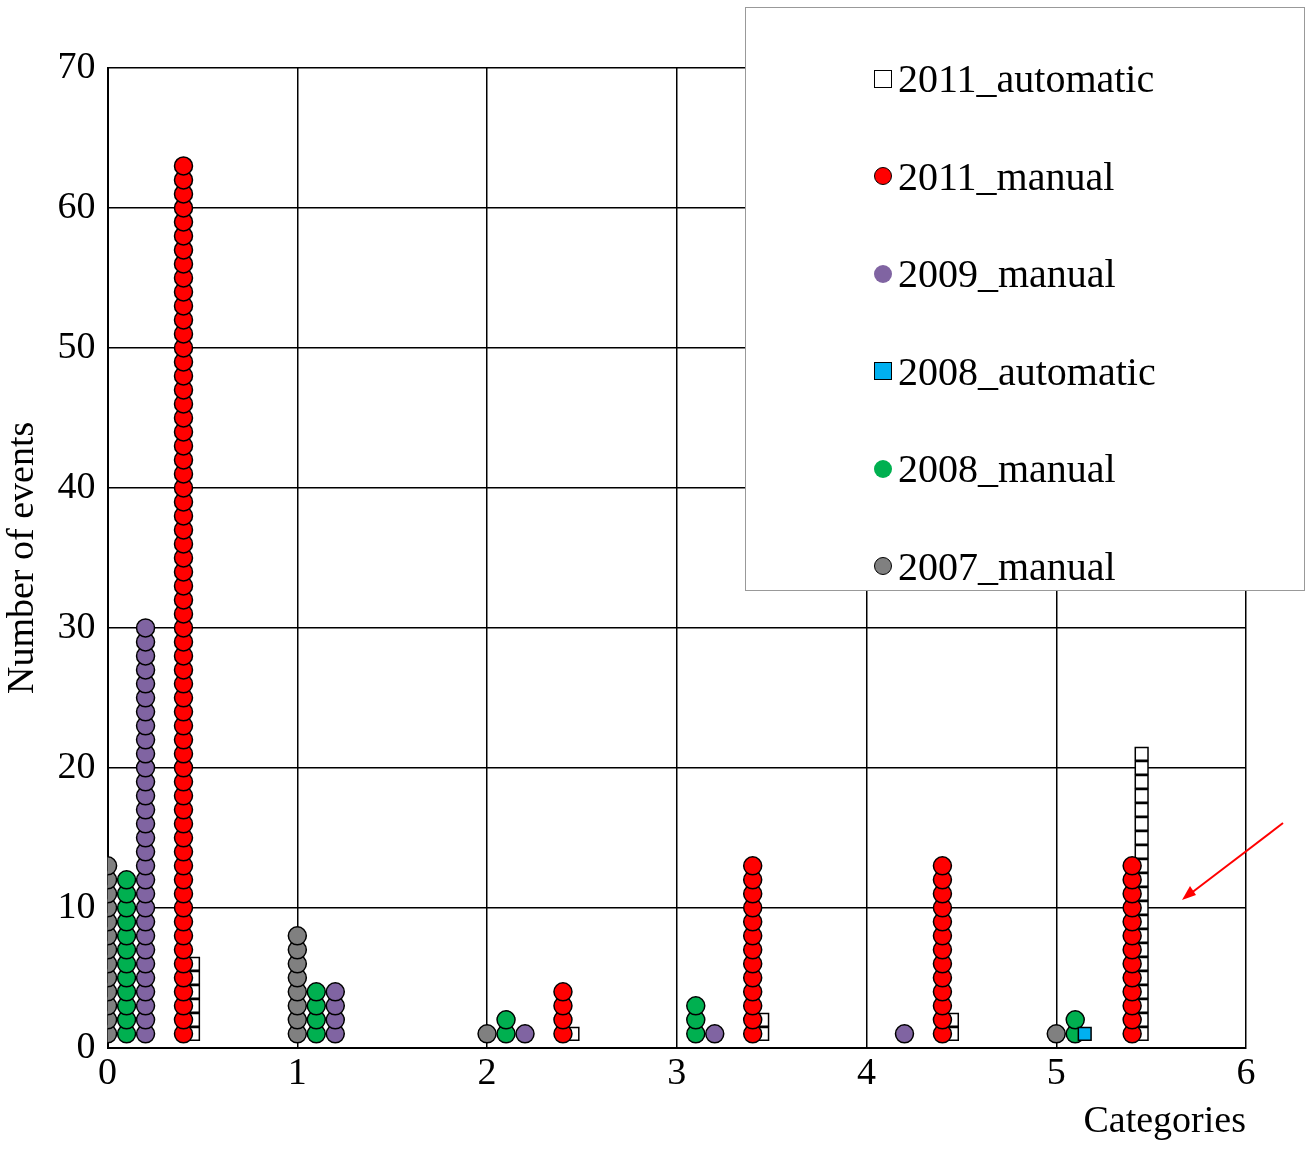 The image size is (1306, 1149). What do you see at coordinates (1246, 1070) in the screenshot?
I see `x-tick-label: 6` at bounding box center [1246, 1070].